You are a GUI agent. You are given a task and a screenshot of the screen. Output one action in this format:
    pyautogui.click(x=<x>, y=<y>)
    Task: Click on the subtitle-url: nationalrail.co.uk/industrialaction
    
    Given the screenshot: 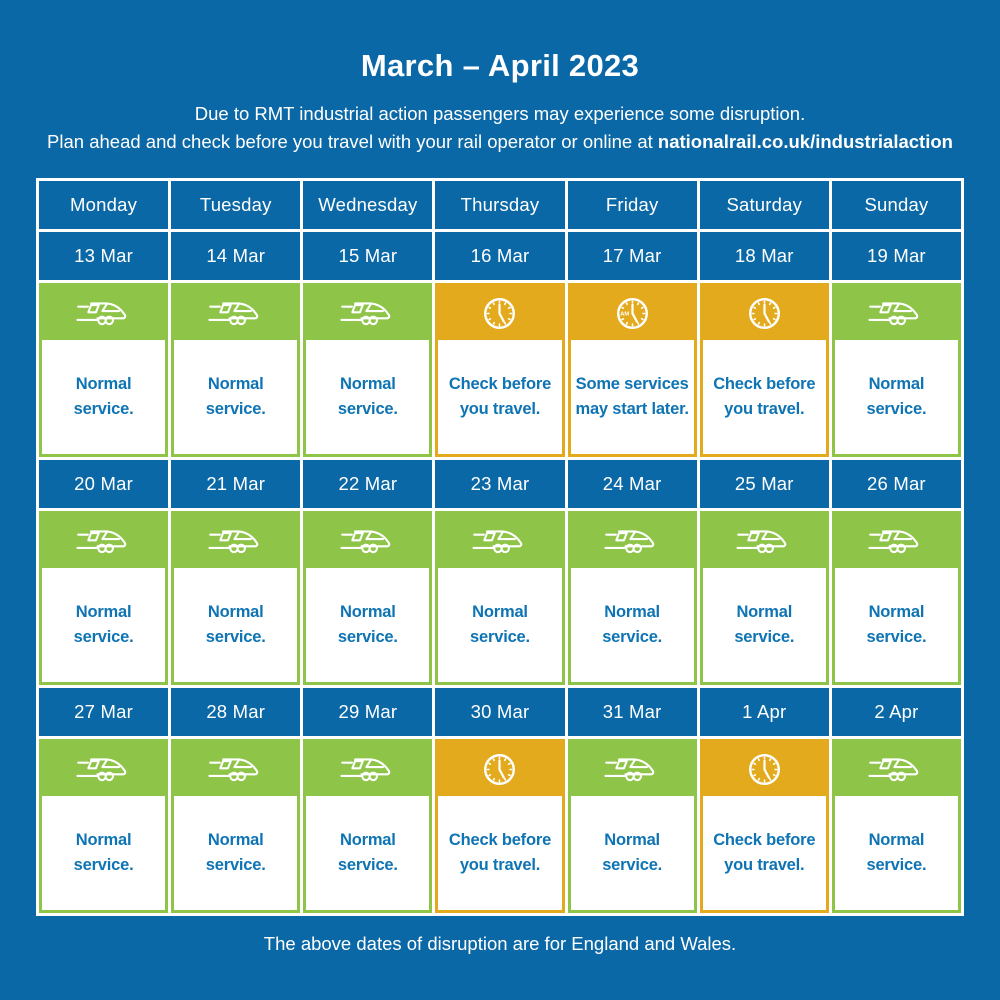 What is the action you would take?
    pyautogui.click(x=805, y=141)
    